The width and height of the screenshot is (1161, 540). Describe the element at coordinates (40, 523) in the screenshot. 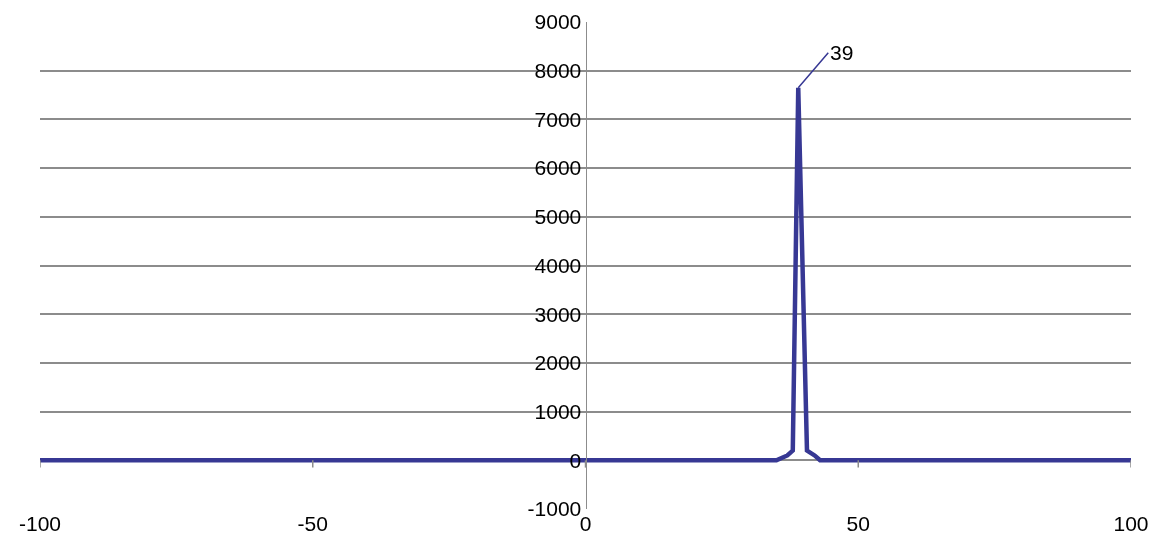

I see `x-tick-label: -100` at that location.